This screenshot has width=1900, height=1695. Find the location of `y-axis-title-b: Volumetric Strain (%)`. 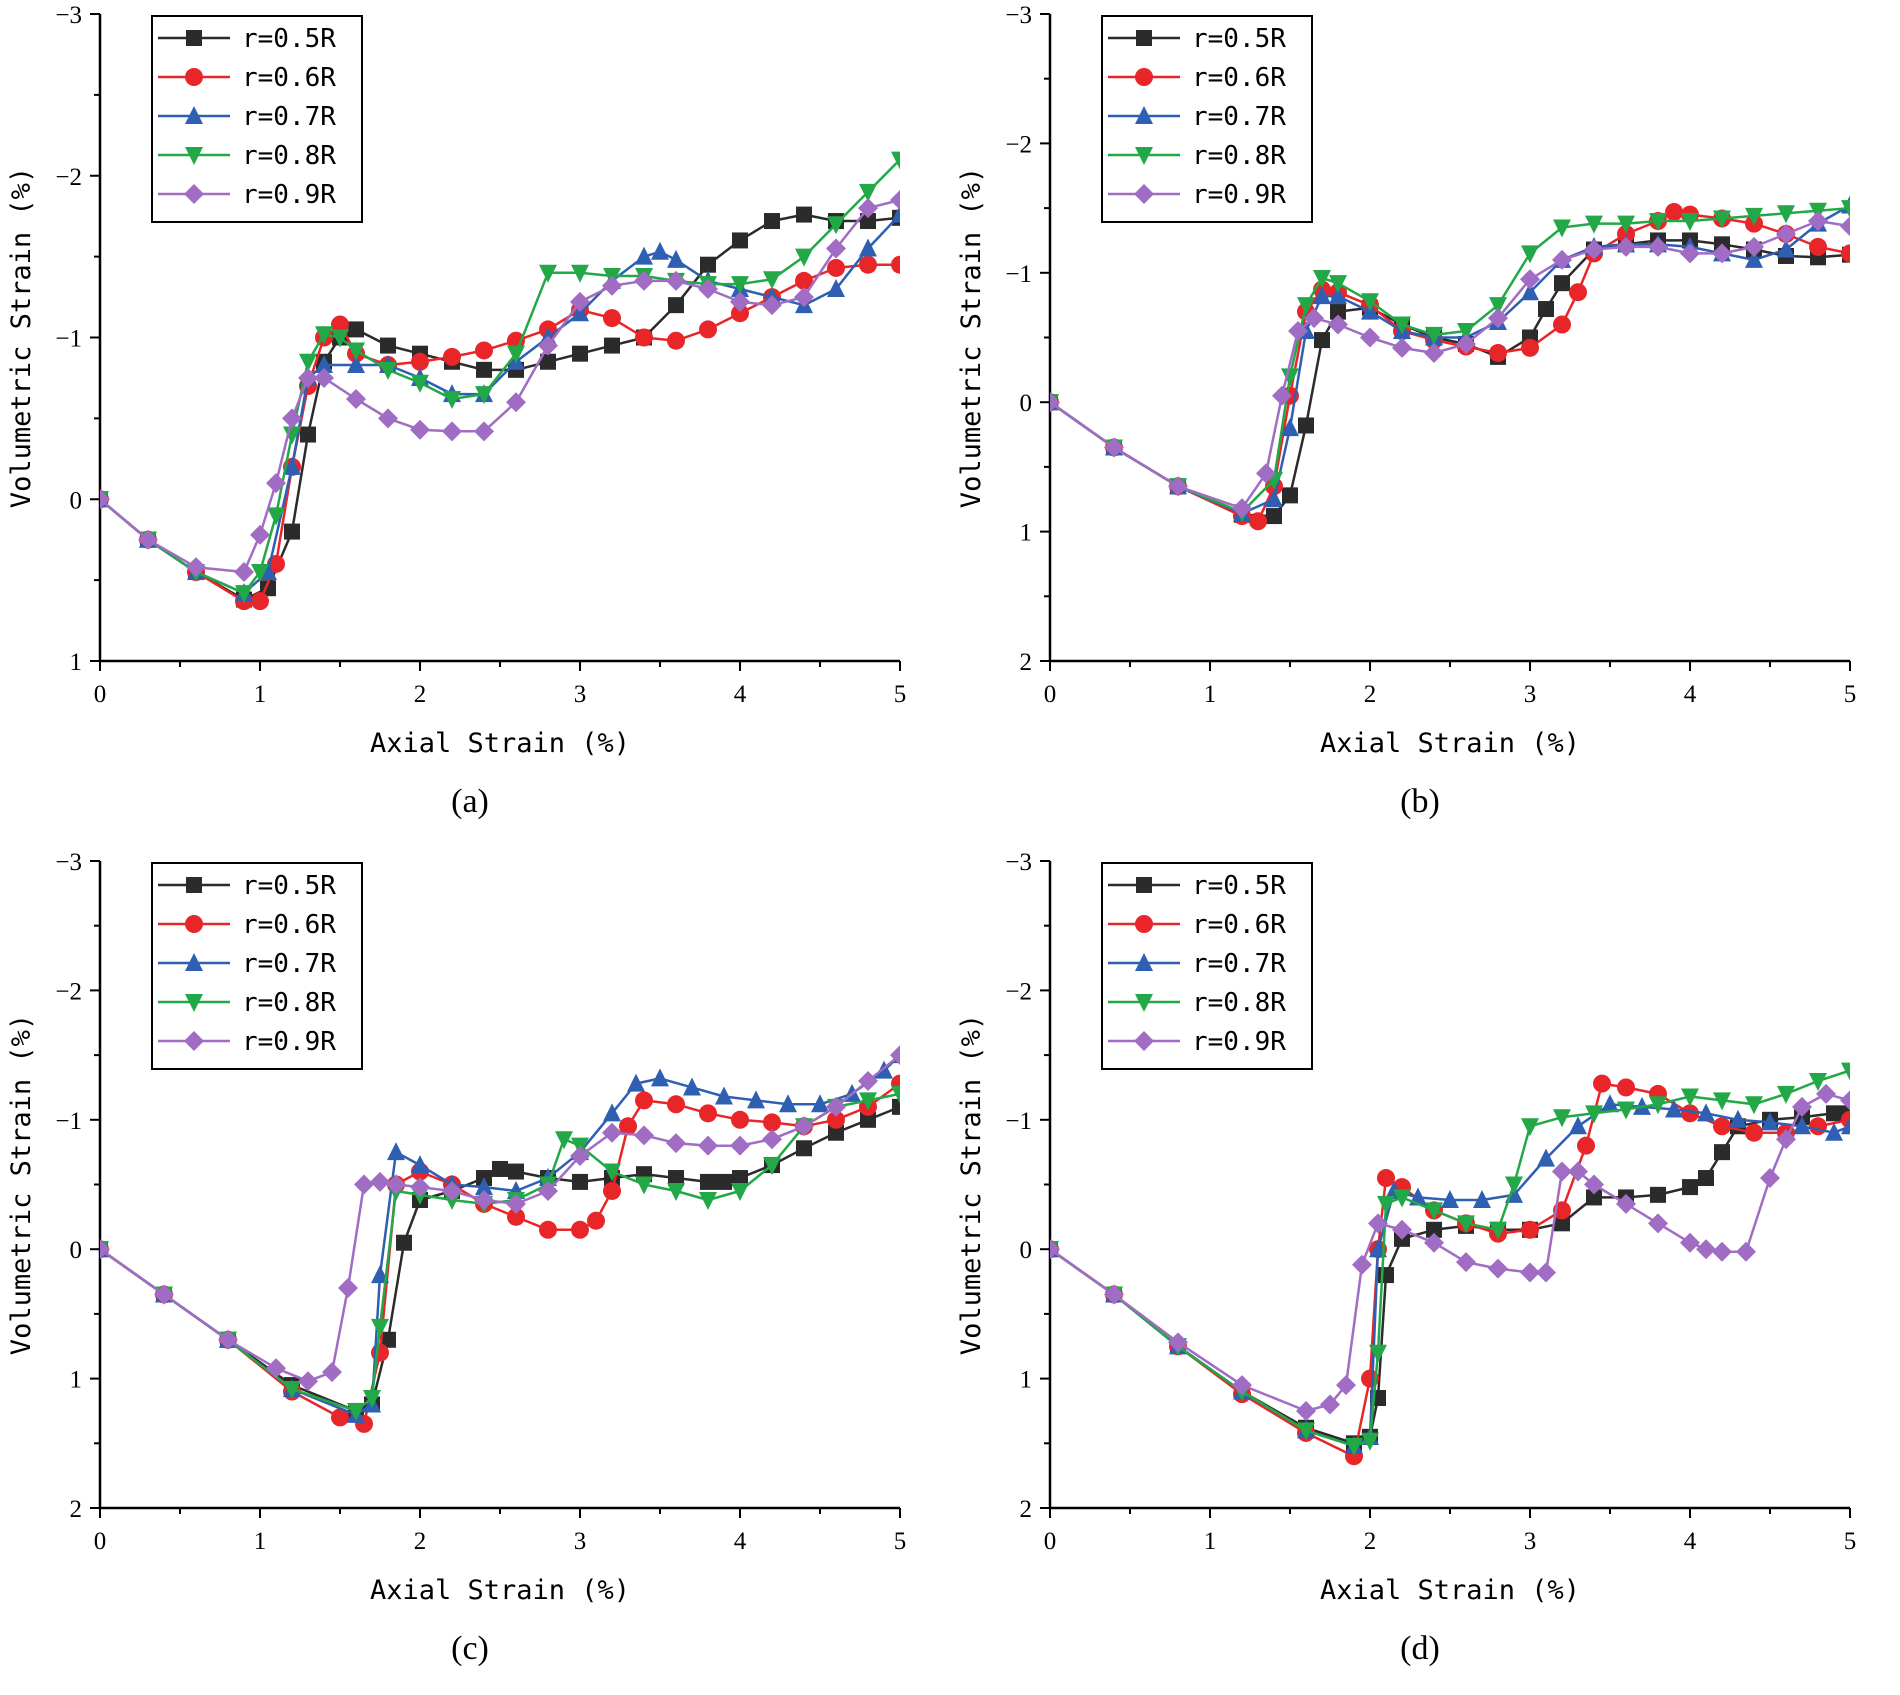

y-axis-title-b: Volumetric Strain (%) is located at coordinates (971, 337).